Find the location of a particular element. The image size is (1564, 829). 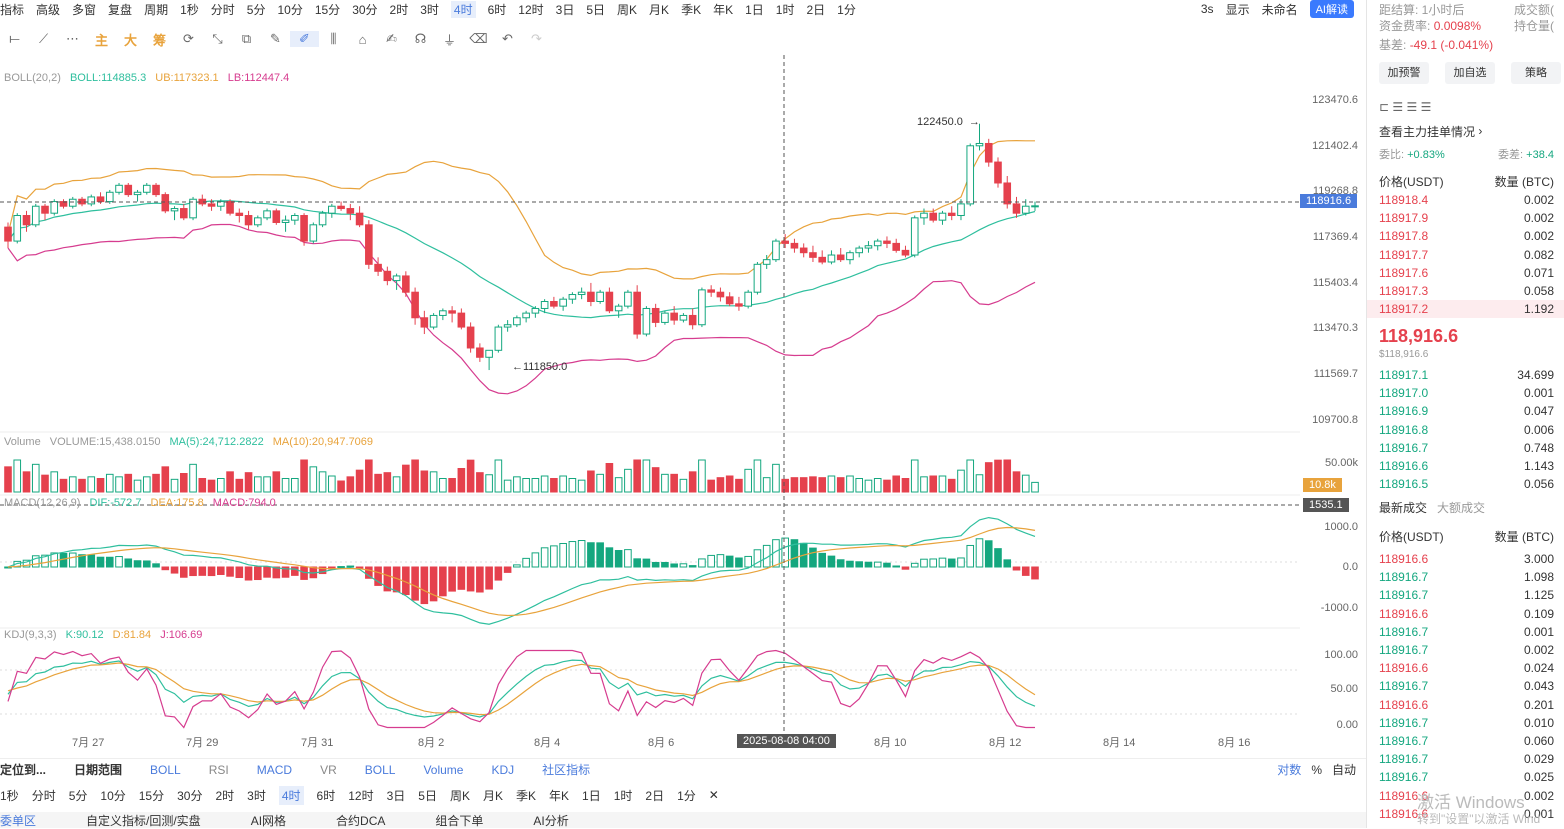

toolbar-item-1: 高级 is located at coordinates (48, 9).